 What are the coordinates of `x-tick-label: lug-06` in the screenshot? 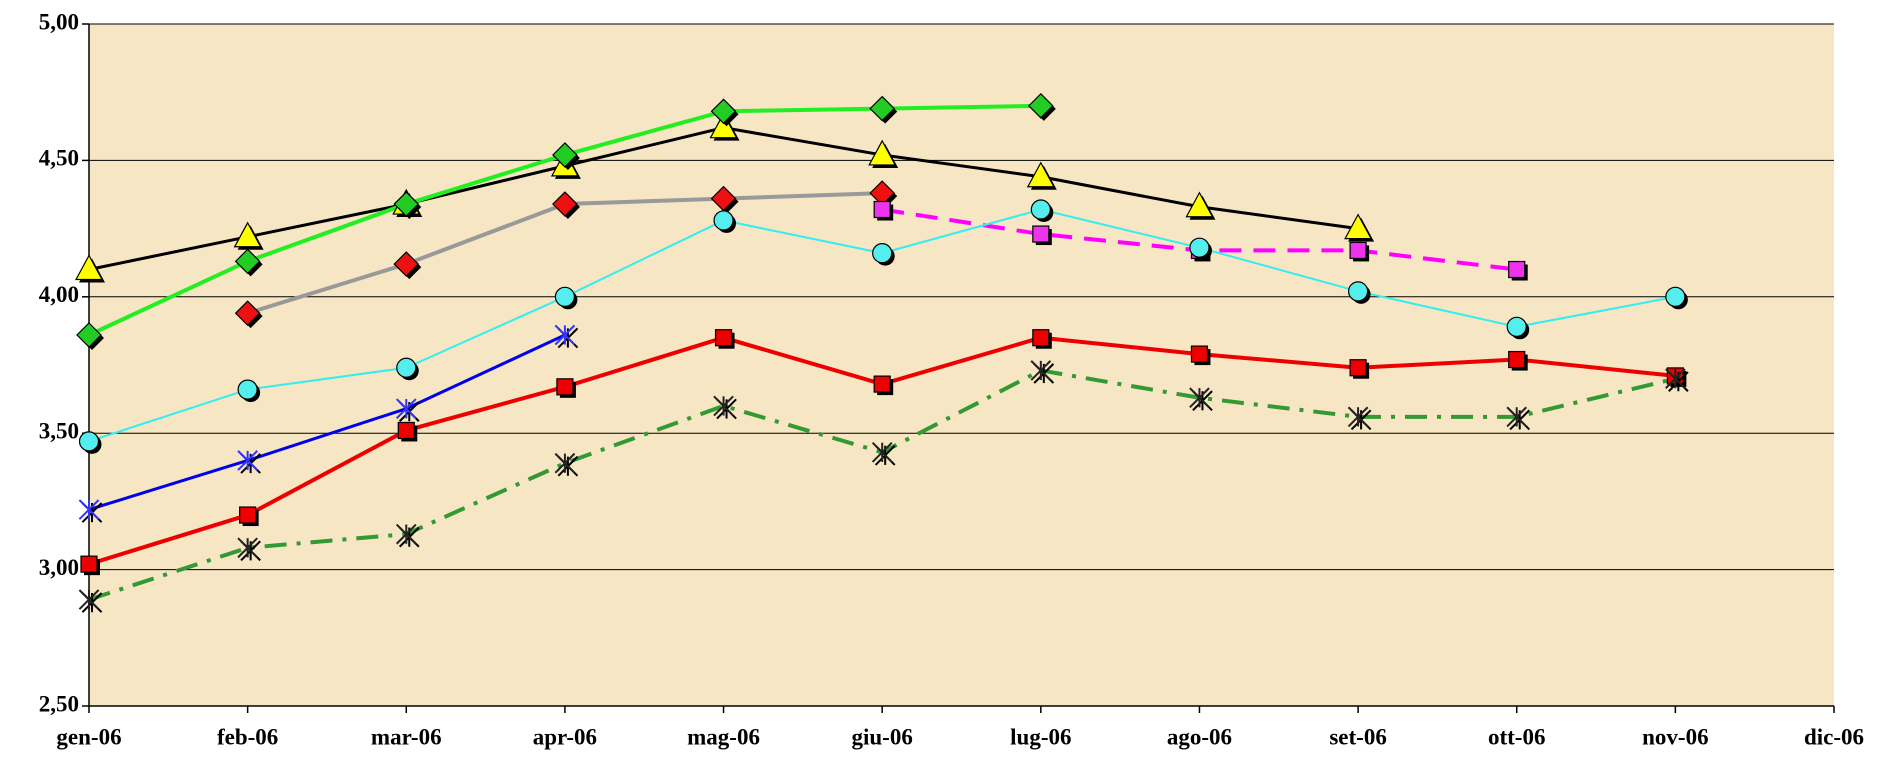 It's located at (1040, 736).